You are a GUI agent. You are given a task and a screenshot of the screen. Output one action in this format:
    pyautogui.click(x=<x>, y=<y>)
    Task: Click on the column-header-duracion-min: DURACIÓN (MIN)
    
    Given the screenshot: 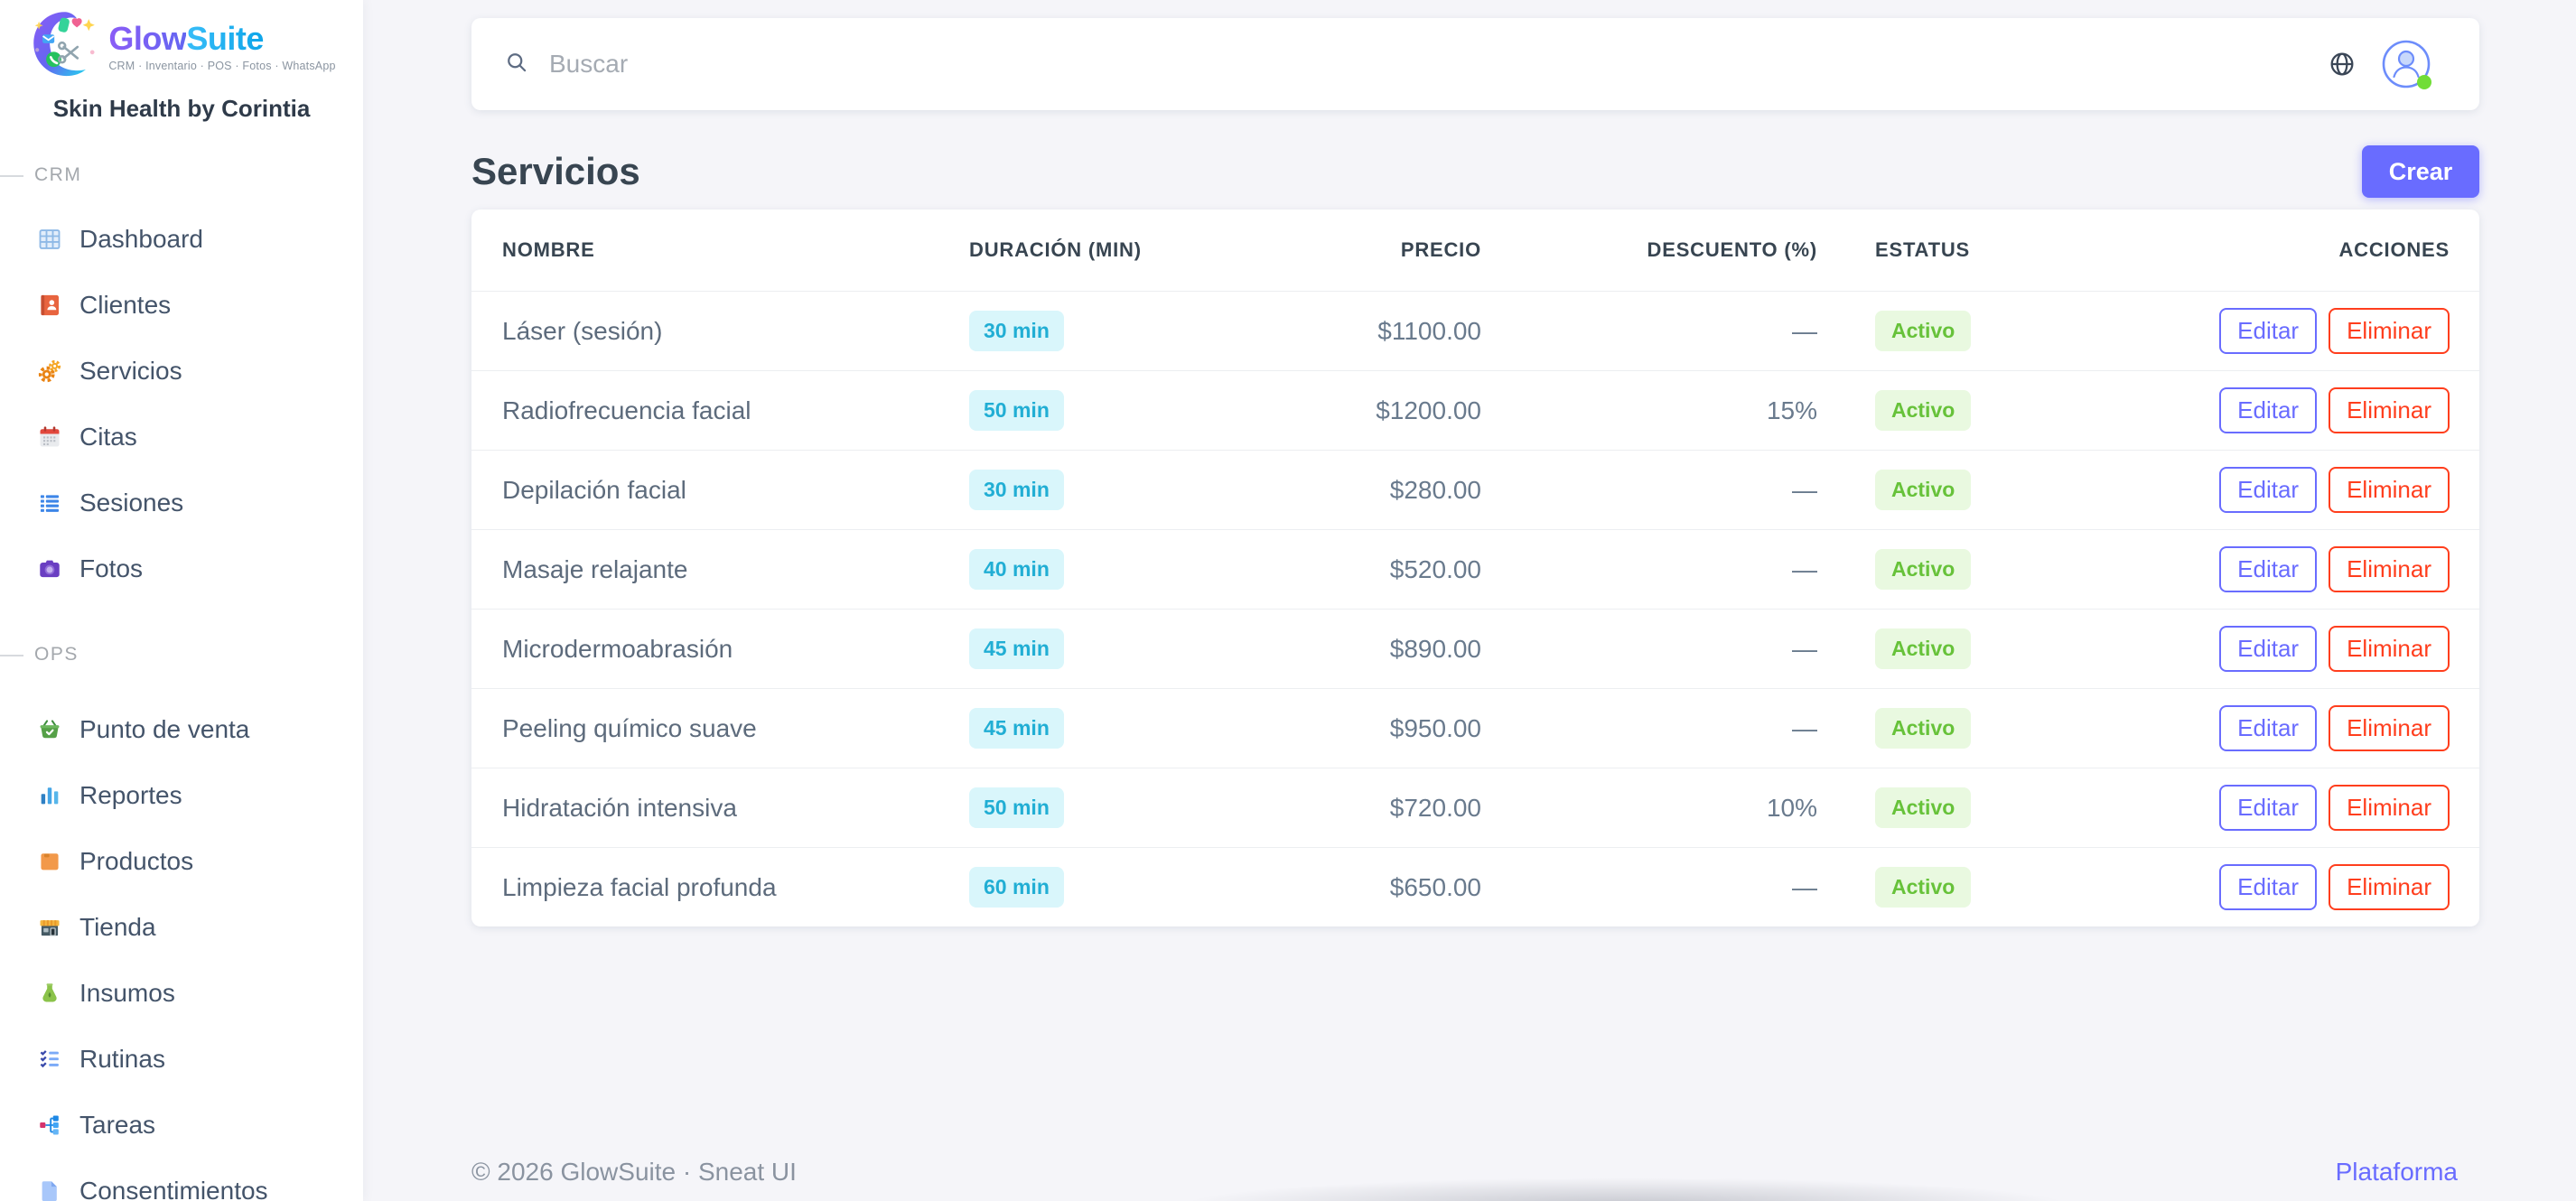 What is the action you would take?
    pyautogui.click(x=1055, y=249)
    